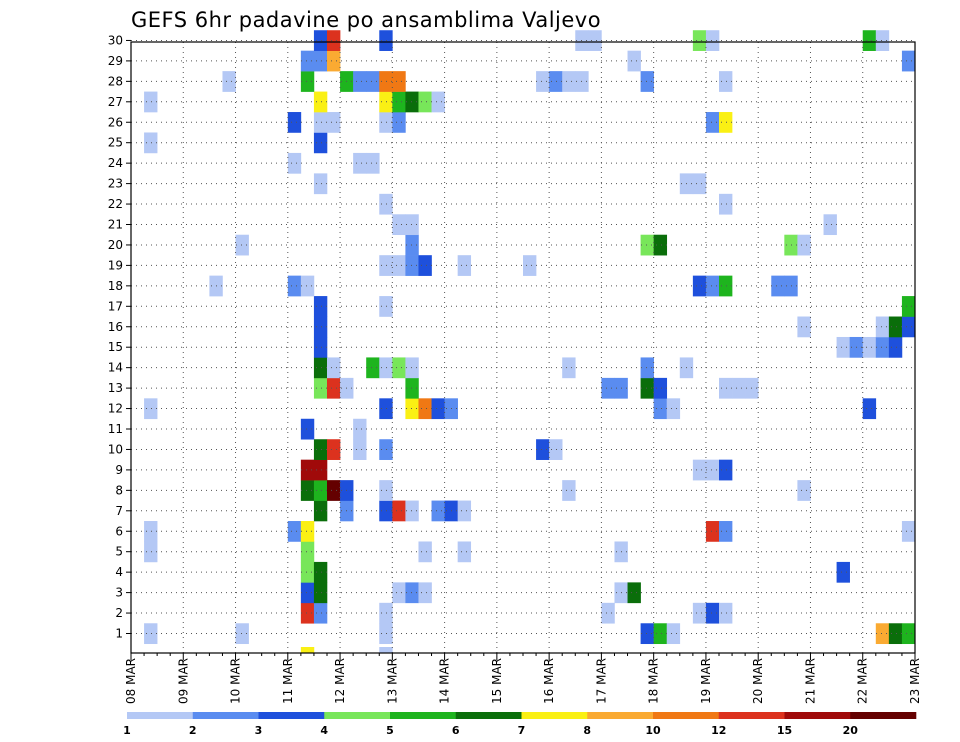  I want to click on y-tick-label: 23, so click(115, 184).